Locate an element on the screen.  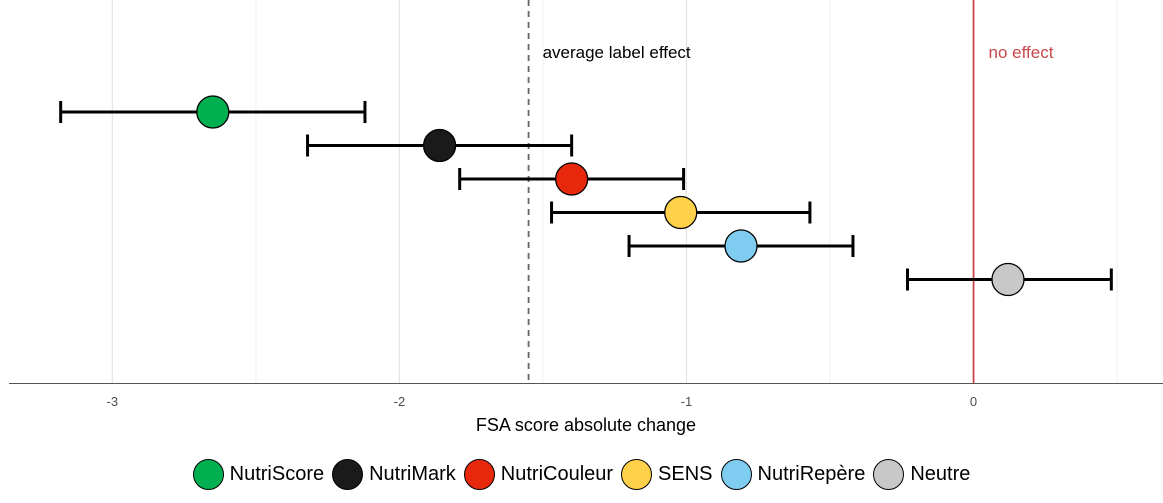
legend-label: NutriCouleur is located at coordinates (557, 473).